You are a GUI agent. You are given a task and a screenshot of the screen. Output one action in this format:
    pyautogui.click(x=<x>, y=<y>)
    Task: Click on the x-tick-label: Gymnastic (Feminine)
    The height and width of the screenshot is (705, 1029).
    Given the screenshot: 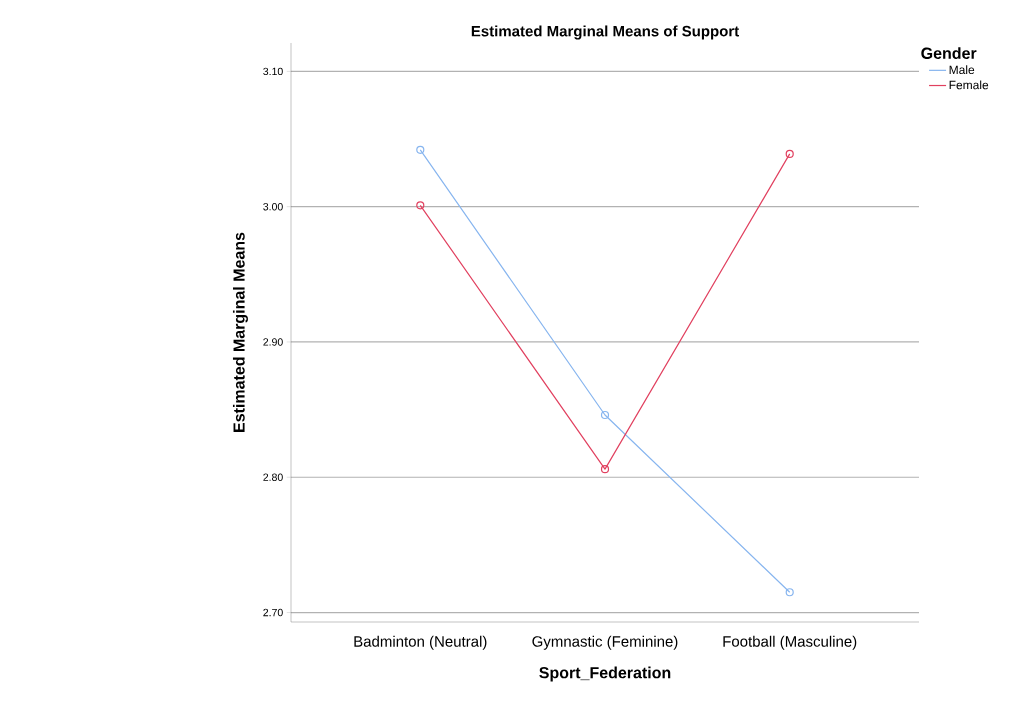 What is the action you would take?
    pyautogui.click(x=605, y=642)
    